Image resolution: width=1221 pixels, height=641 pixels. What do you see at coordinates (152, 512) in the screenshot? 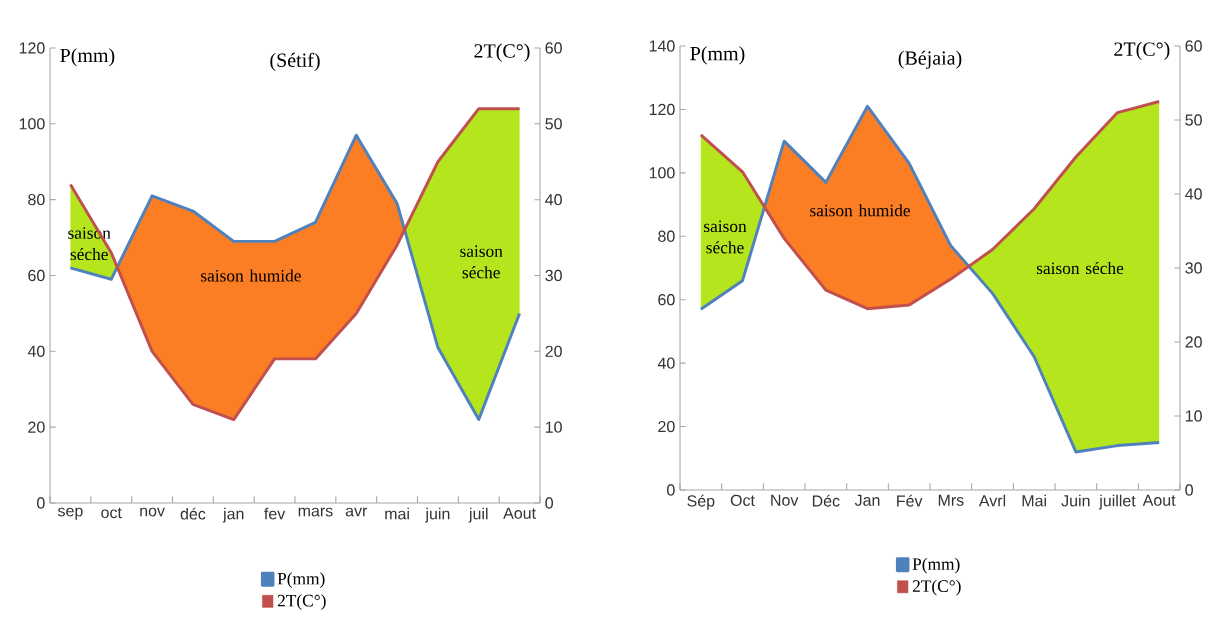
I see `x-tick-label: nov` at bounding box center [152, 512].